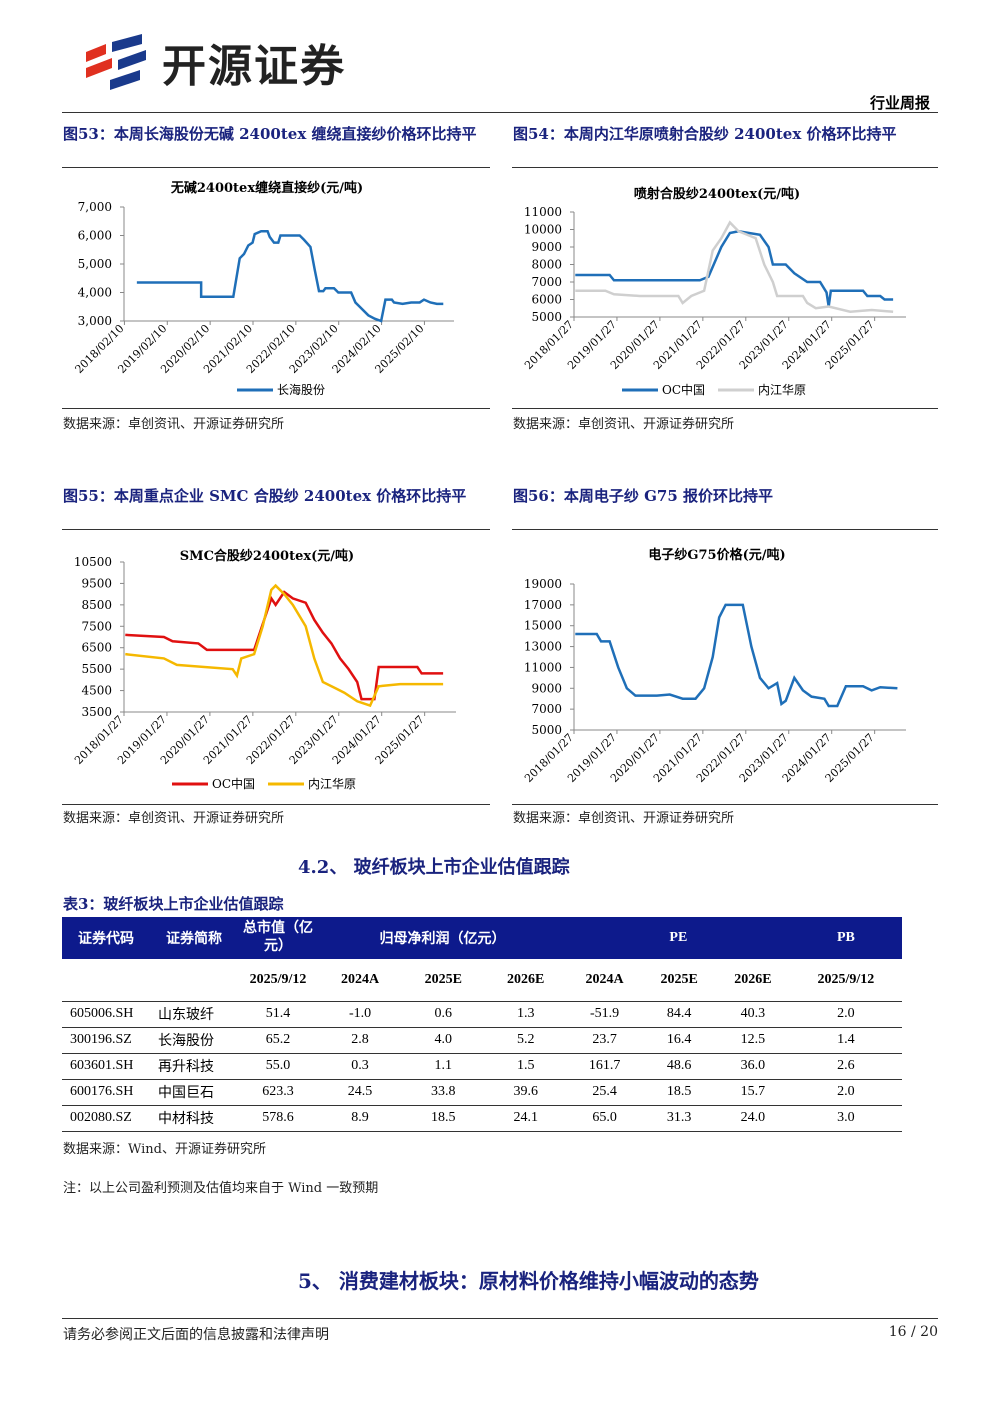  I want to click on th-name: 证券简称, so click(194, 938).